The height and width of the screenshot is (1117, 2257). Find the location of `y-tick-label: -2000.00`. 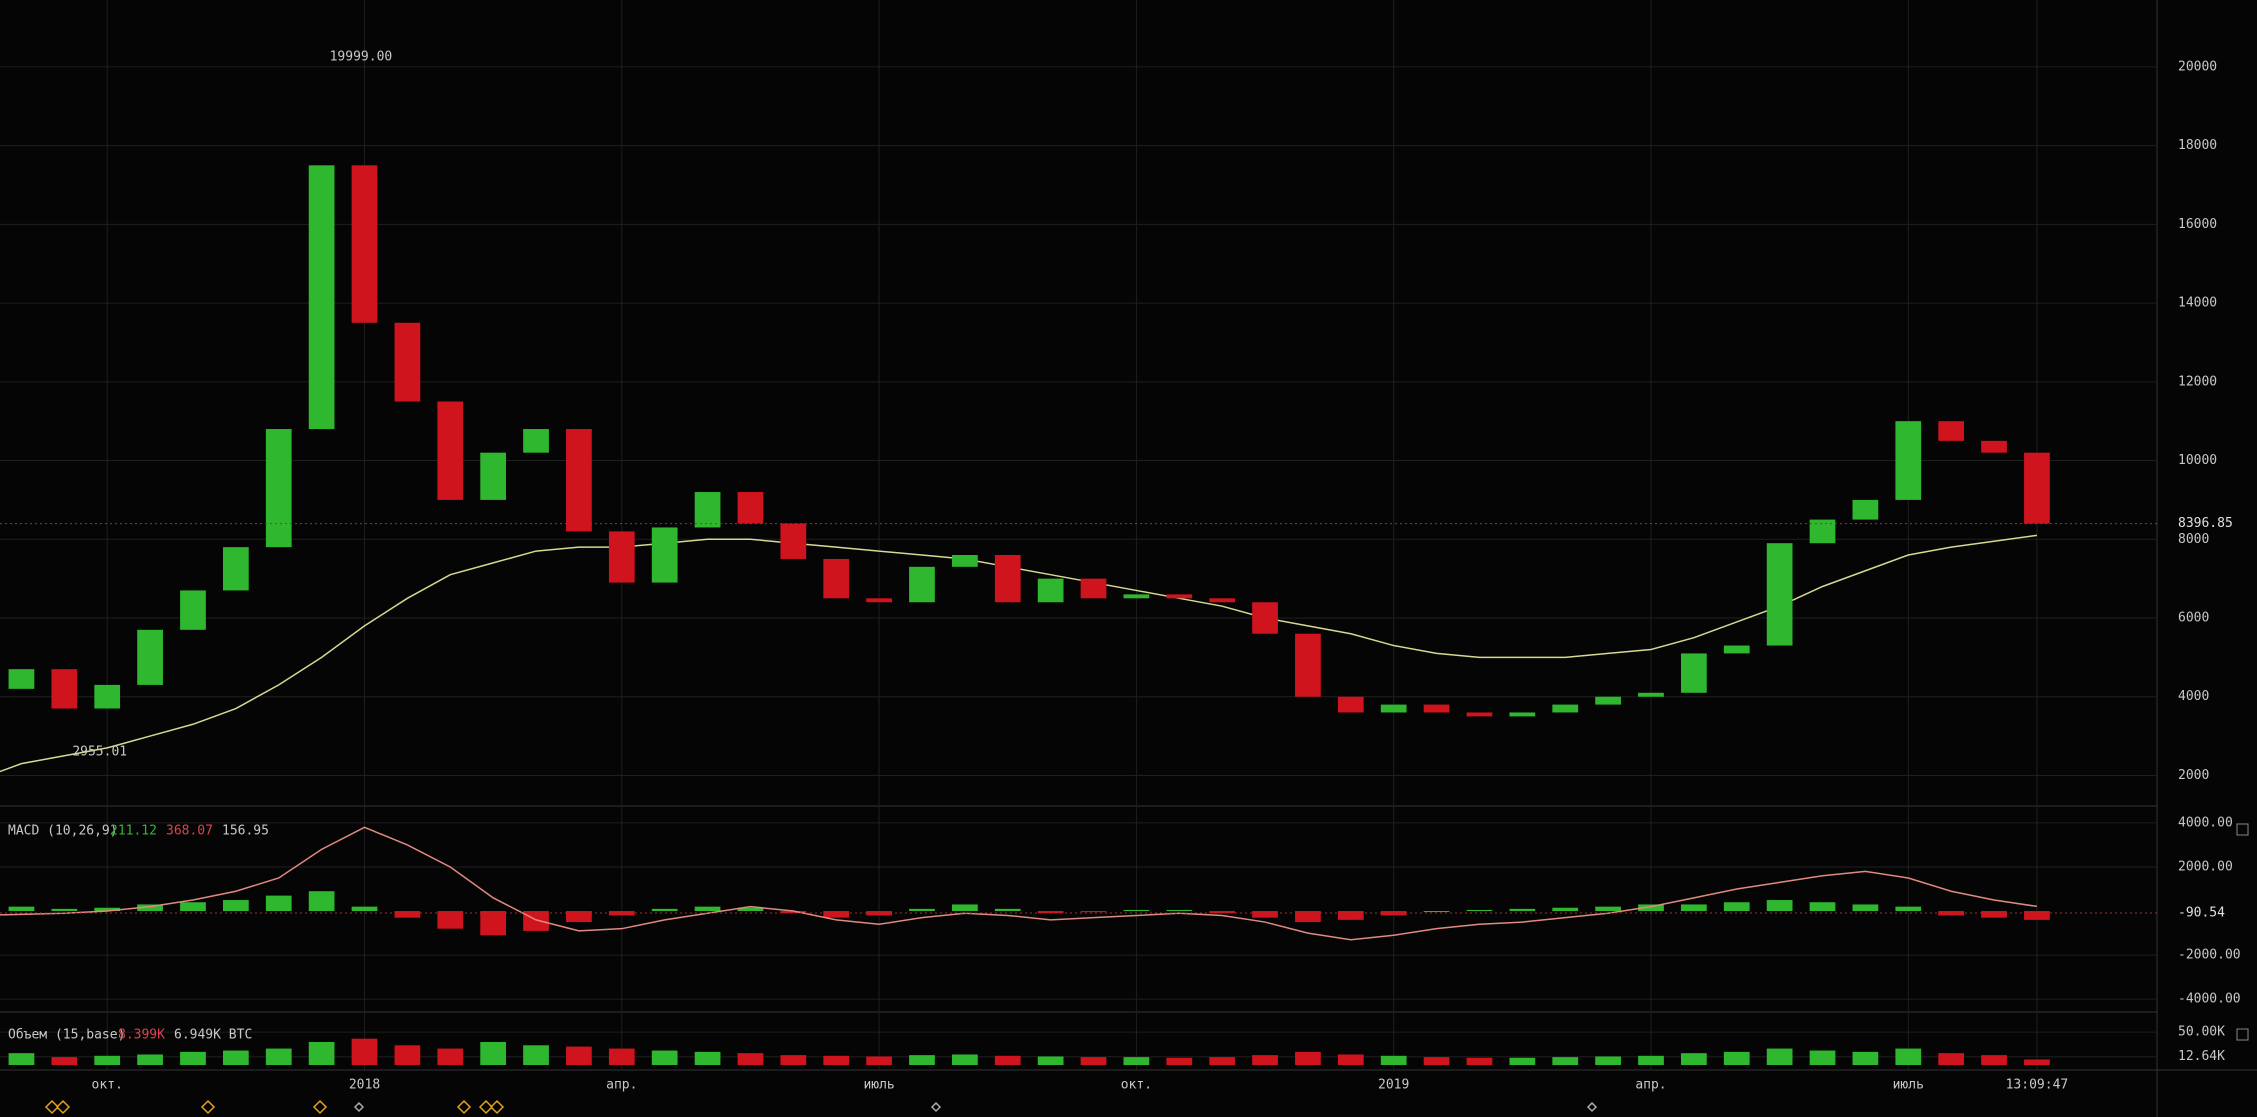

y-tick-label: -2000.00 is located at coordinates (2209, 955).